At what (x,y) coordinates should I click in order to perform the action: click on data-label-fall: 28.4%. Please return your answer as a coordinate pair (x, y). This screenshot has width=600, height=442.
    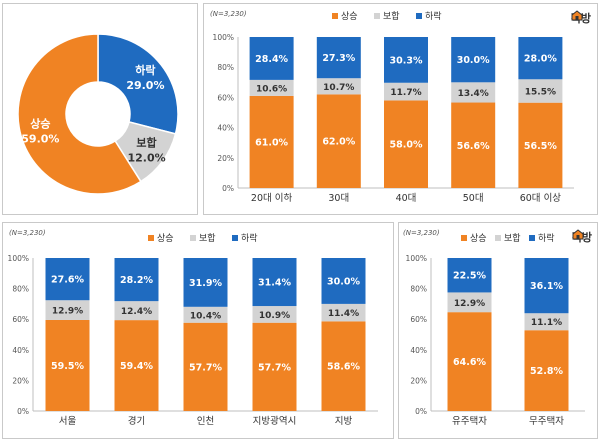
    Looking at the image, I should click on (271, 59).